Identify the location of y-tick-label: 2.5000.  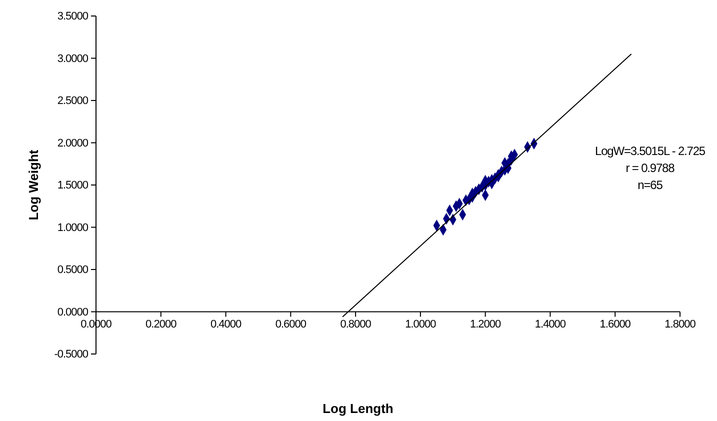
(72, 101).